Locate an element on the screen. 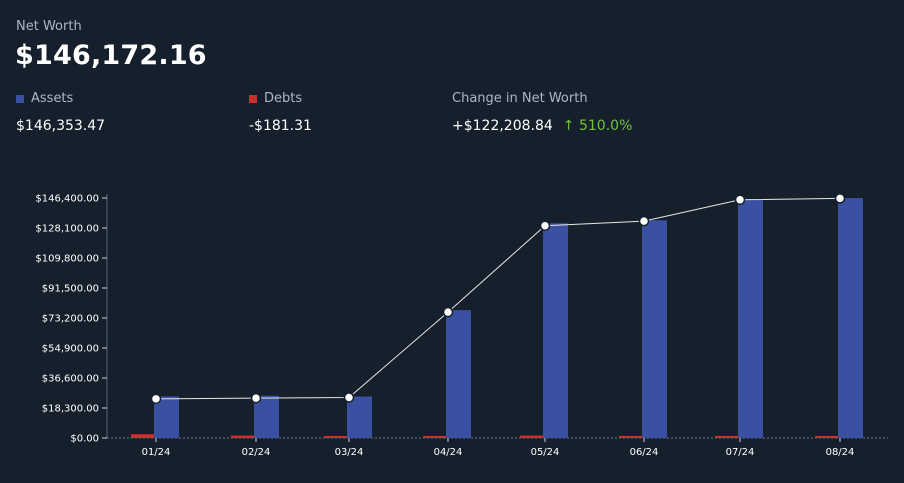 Image resolution: width=904 pixels, height=483 pixels. x-tick-label: 02/24 is located at coordinates (256, 452).